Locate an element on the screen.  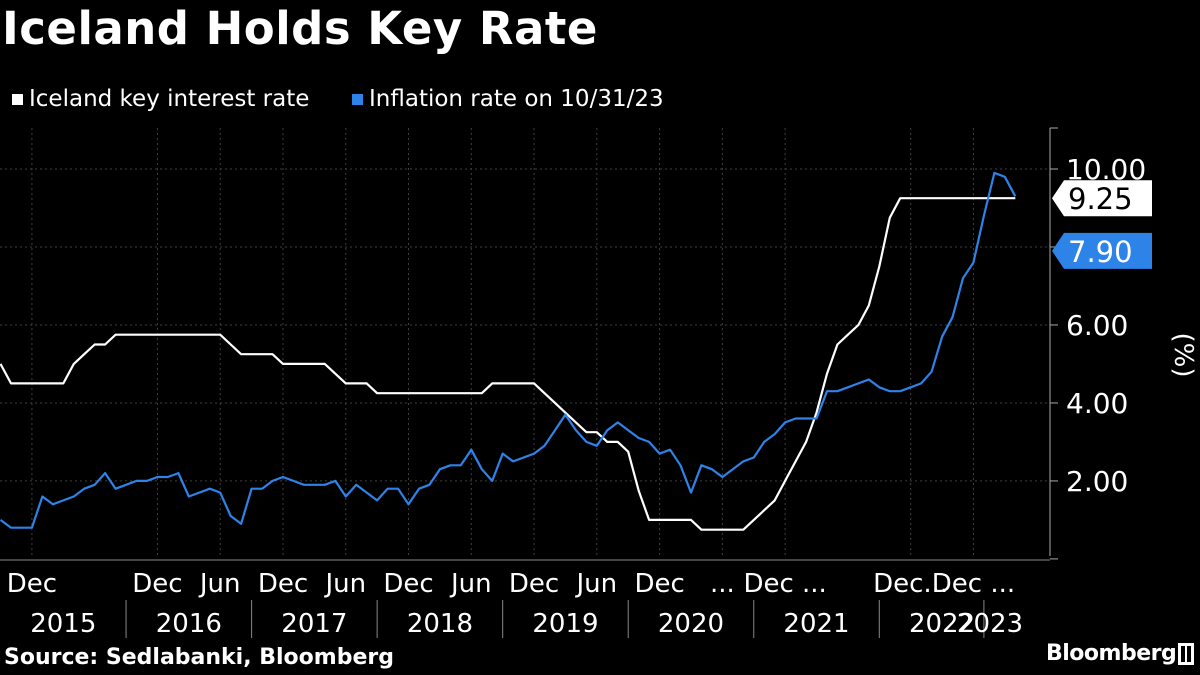
x-year-label: 2016 is located at coordinates (189, 624).